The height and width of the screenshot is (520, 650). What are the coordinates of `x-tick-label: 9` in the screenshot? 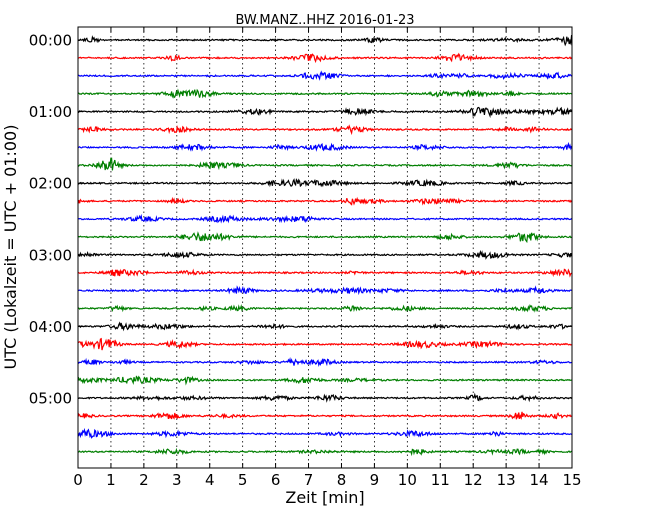 It's located at (375, 480).